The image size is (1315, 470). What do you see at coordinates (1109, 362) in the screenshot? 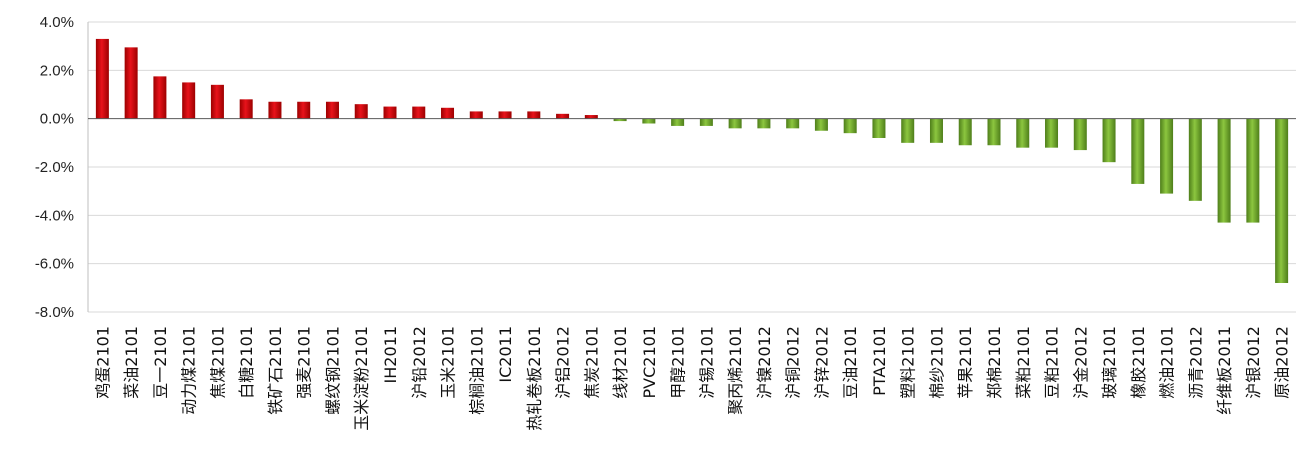
I see `x-tick-label: 玻璃2101` at bounding box center [1109, 362].